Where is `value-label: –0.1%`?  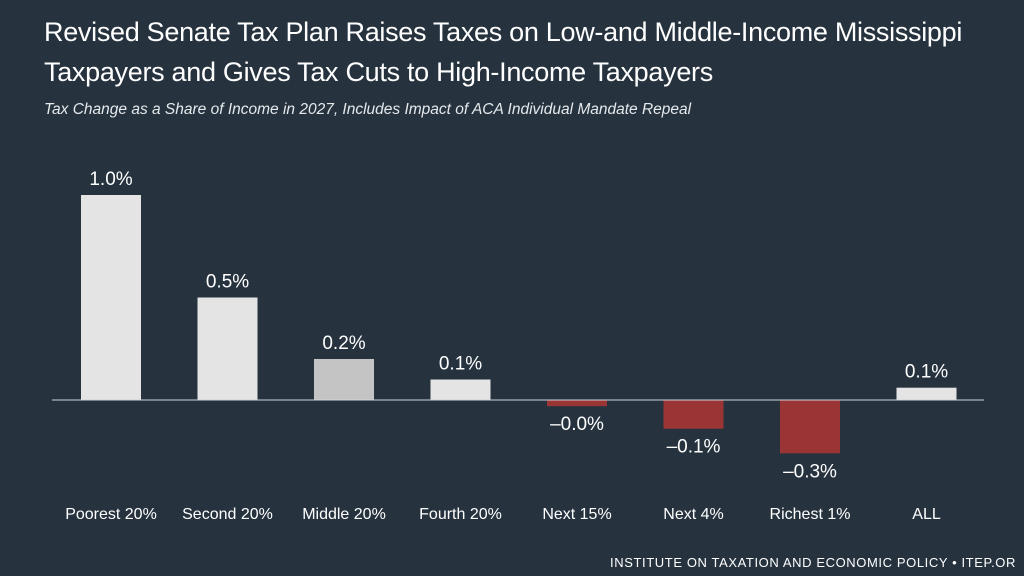 value-label: –0.1% is located at coordinates (694, 447).